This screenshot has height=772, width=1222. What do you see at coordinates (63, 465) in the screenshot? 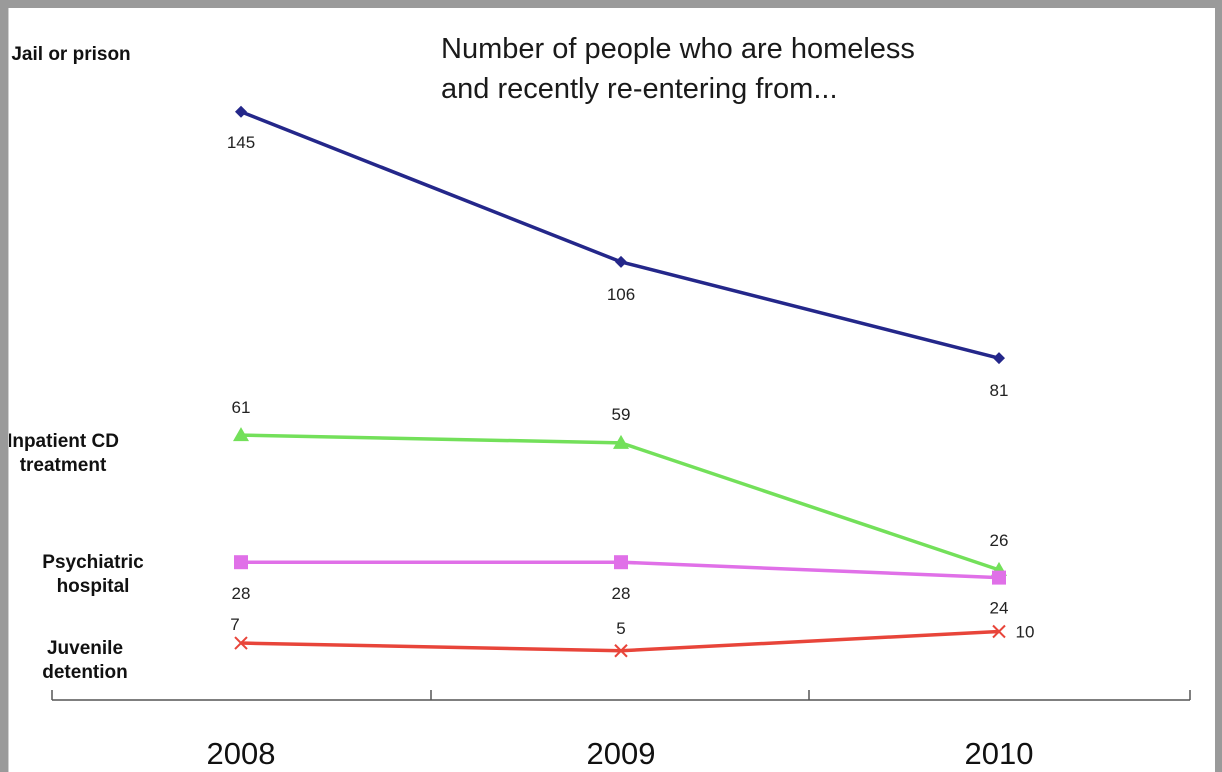
I see `series-name-1-line-1: treatment` at bounding box center [63, 465].